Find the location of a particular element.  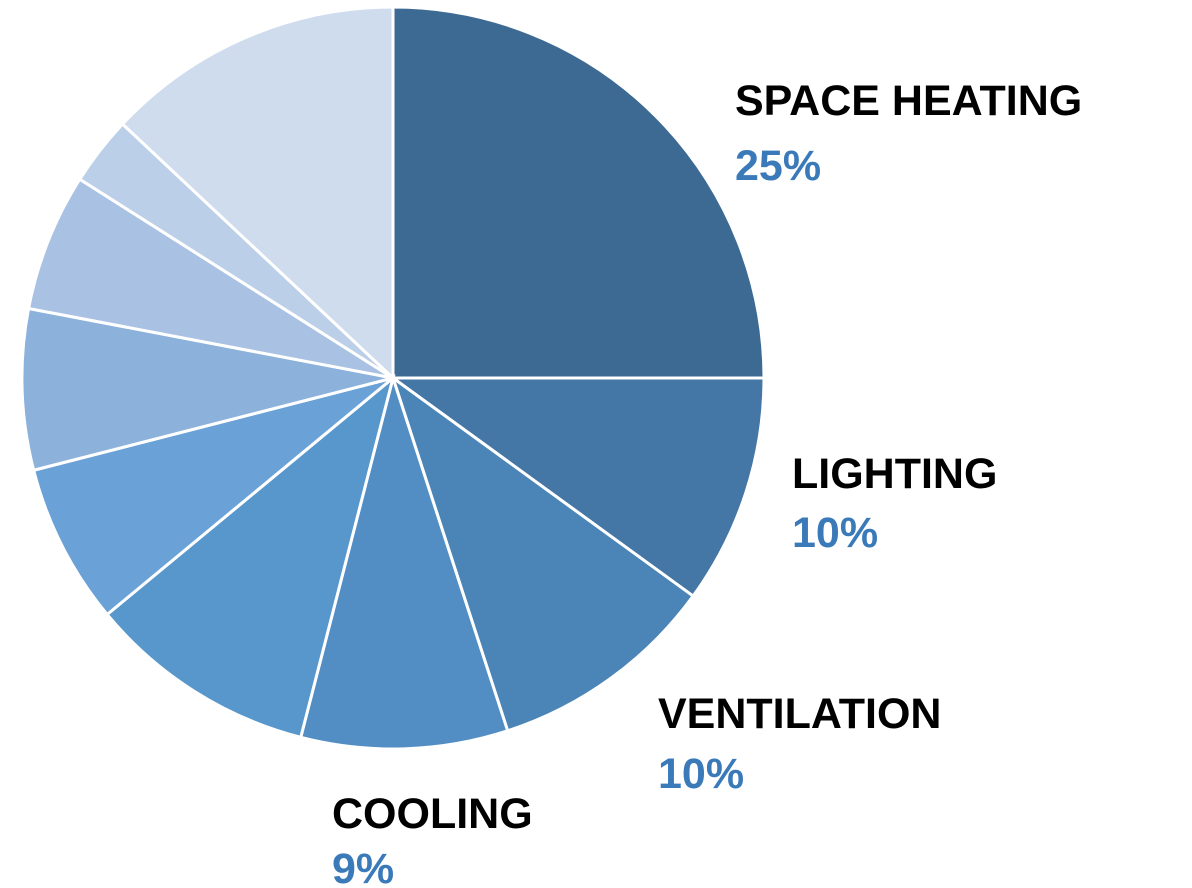

slice-value-label: 9% is located at coordinates (363, 866).